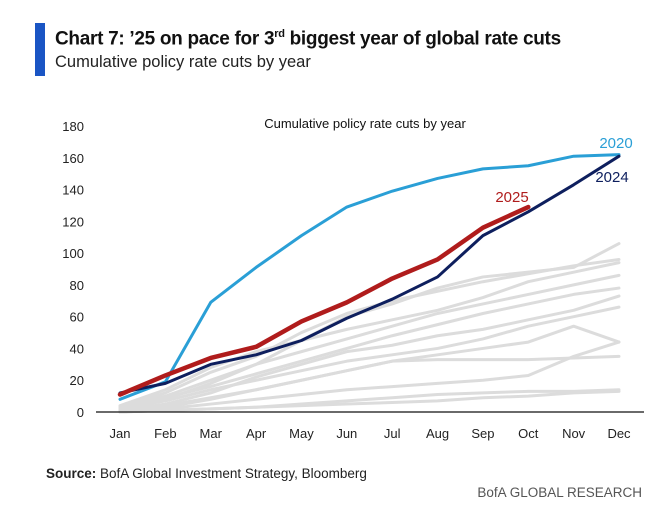 This screenshot has width=662, height=524. I want to click on y-tick-label: 180, so click(73, 126).